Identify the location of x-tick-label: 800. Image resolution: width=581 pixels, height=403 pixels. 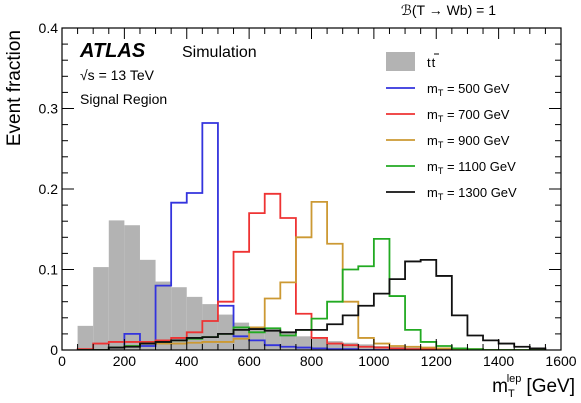
(312, 361).